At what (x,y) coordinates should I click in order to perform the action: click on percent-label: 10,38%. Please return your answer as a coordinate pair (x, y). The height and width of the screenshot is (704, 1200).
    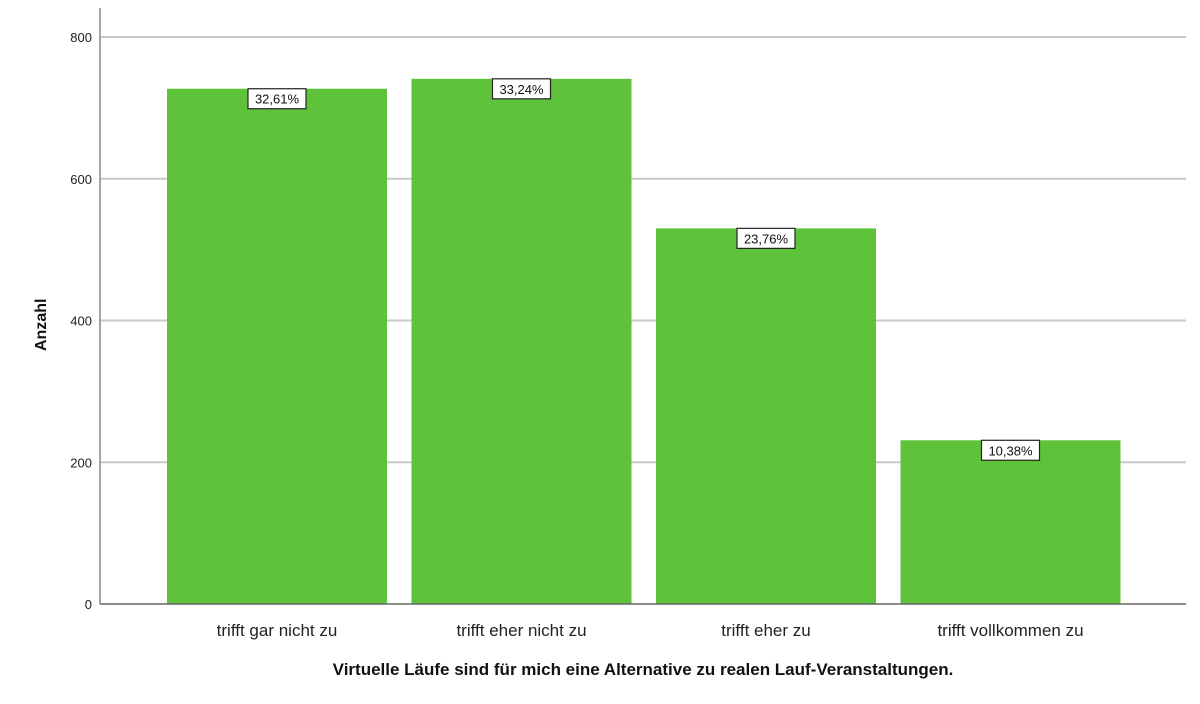
    Looking at the image, I should click on (1010, 450).